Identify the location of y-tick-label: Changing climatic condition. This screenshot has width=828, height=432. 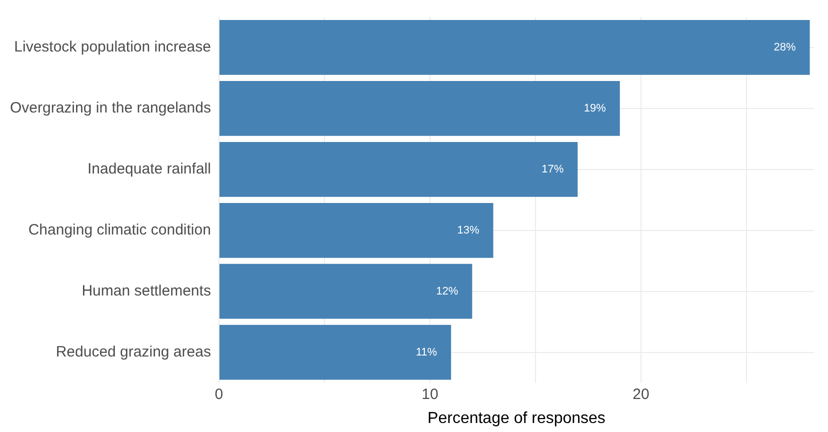
(119, 230).